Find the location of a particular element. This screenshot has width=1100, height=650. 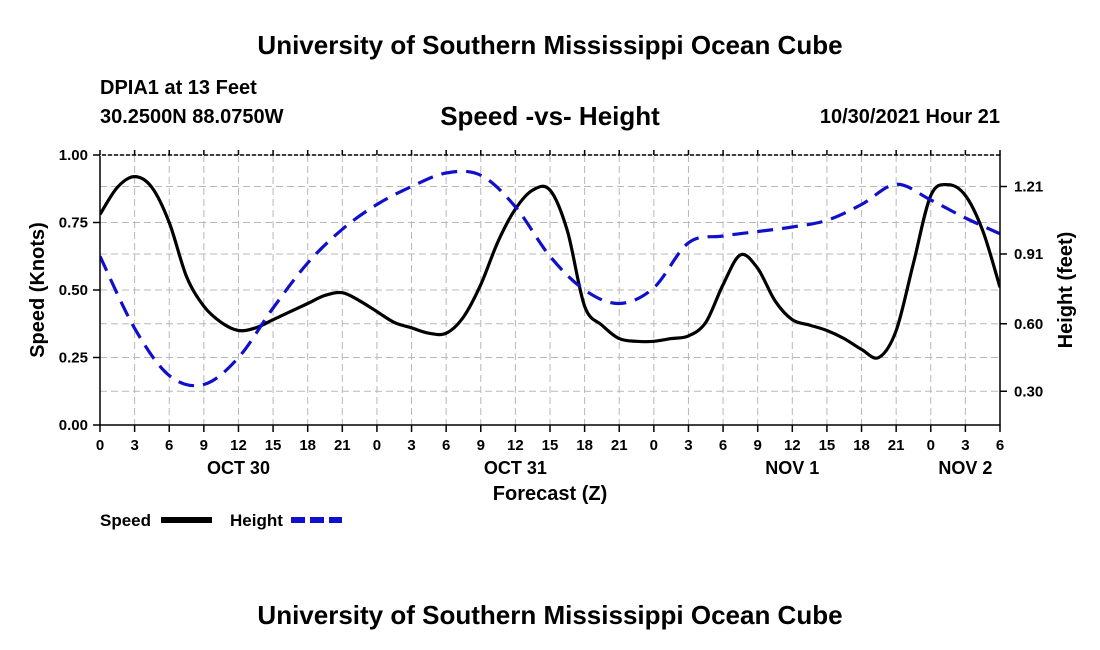

x-axis-title: Forecast (Z) is located at coordinates (550, 494).